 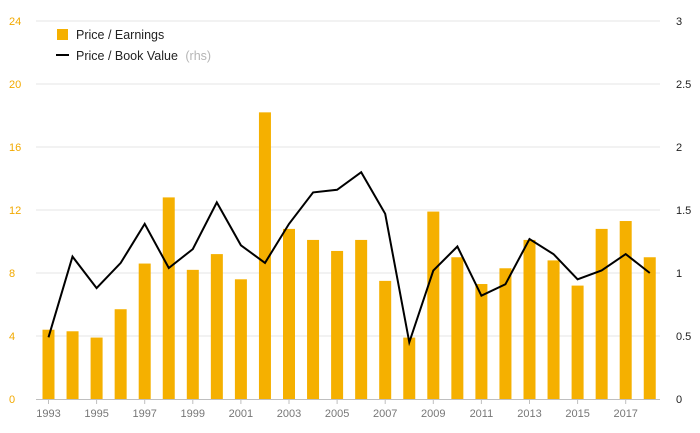 I want to click on y-left-tick-label: 4, so click(x=12, y=337).